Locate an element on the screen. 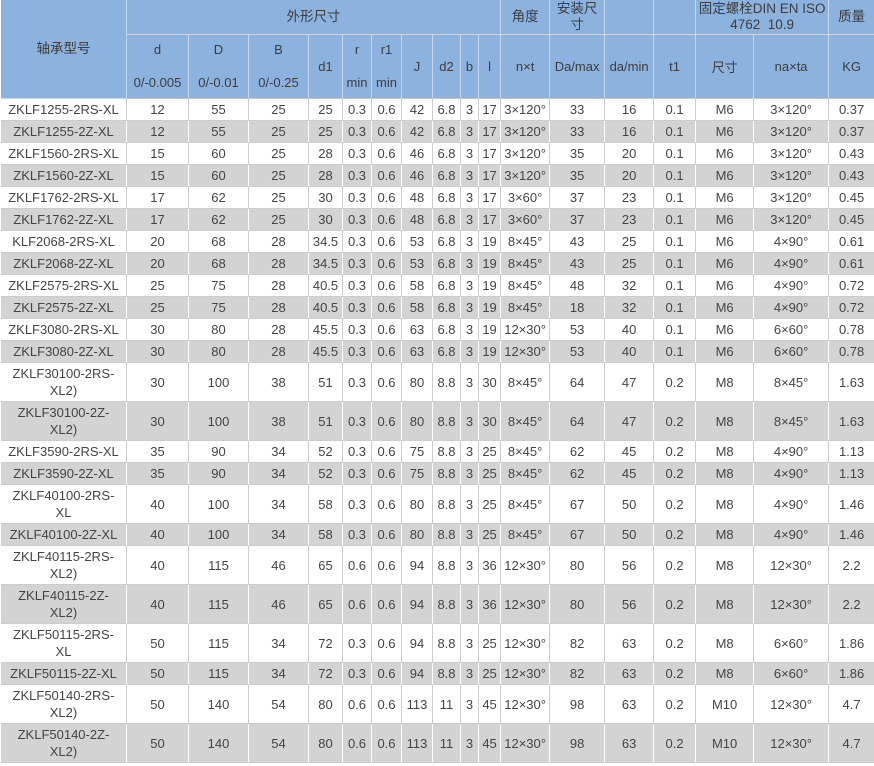  value-cell: 98 is located at coordinates (578, 743).